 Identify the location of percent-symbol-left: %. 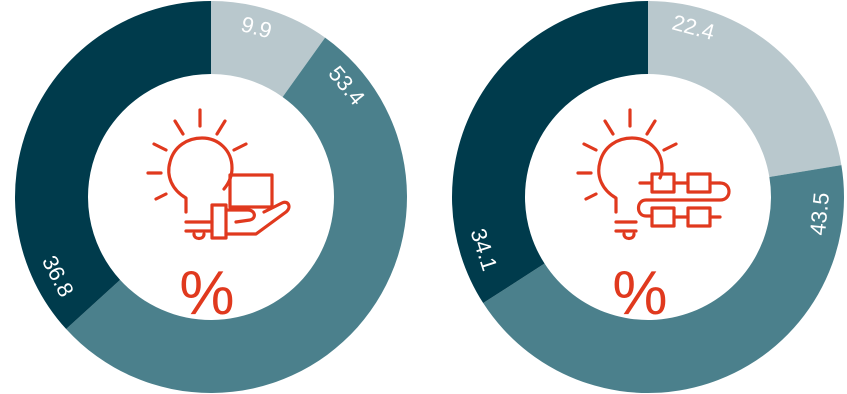
(206, 293).